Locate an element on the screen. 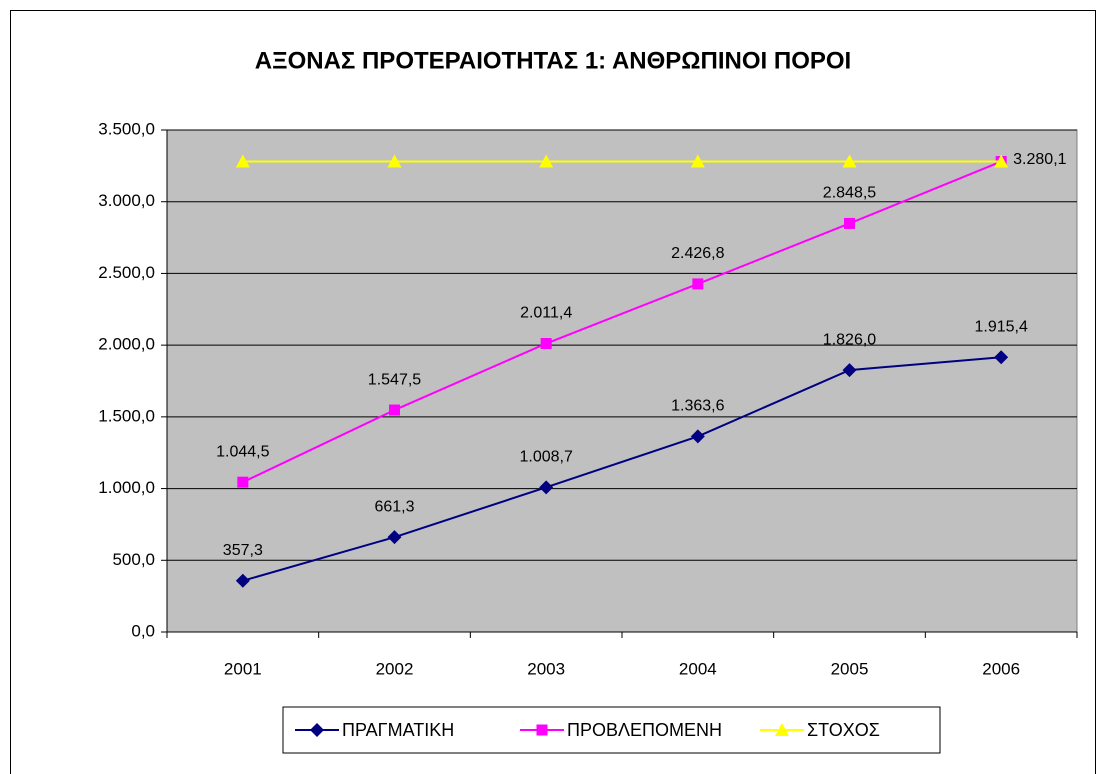 This screenshot has height=774, width=1106. legend-box is located at coordinates (611, 730).